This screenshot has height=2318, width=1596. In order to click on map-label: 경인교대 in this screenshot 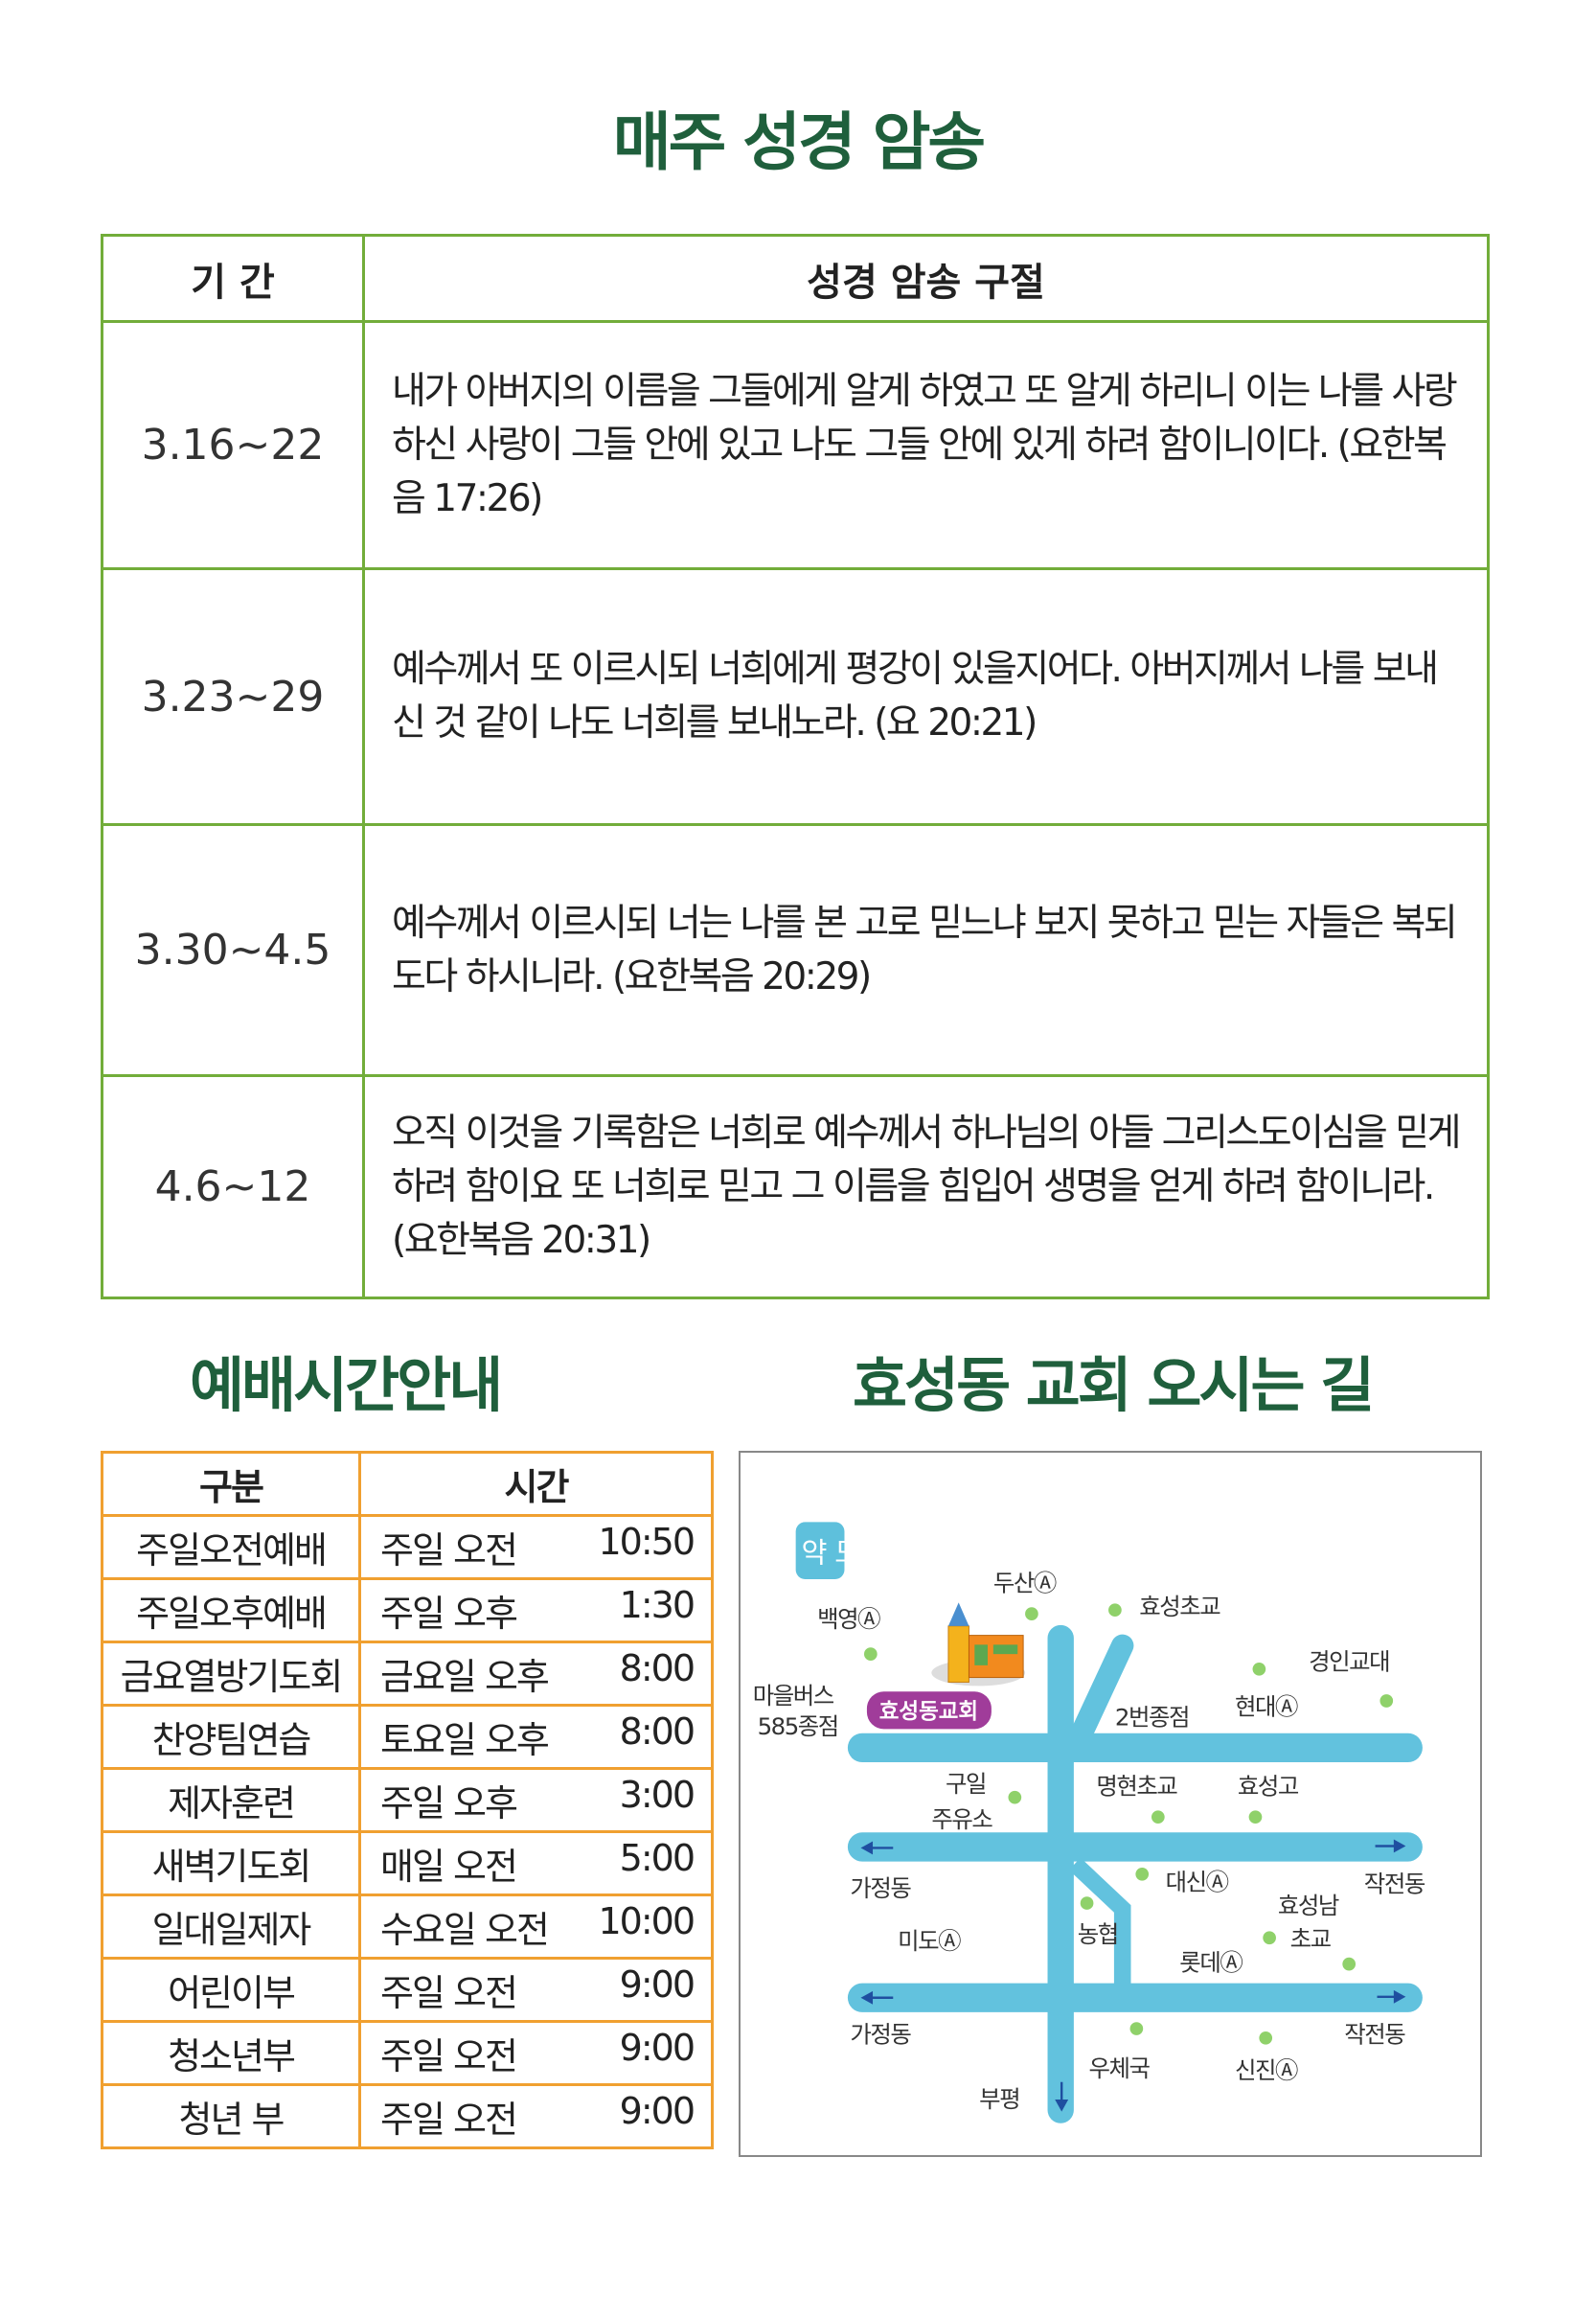, I will do `click(1349, 1662)`.